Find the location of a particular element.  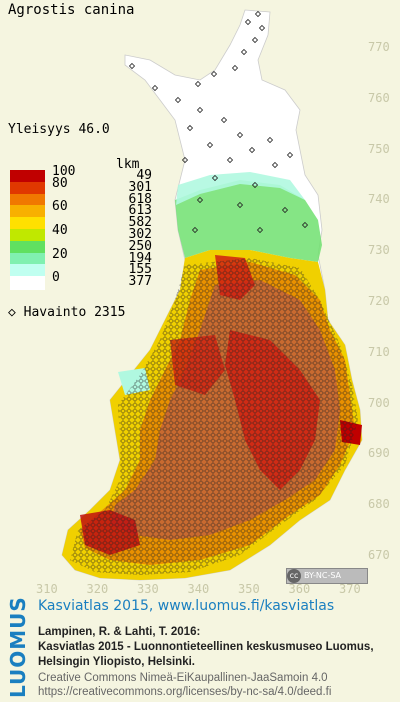

y-tick-label: 750 is located at coordinates (379, 148).